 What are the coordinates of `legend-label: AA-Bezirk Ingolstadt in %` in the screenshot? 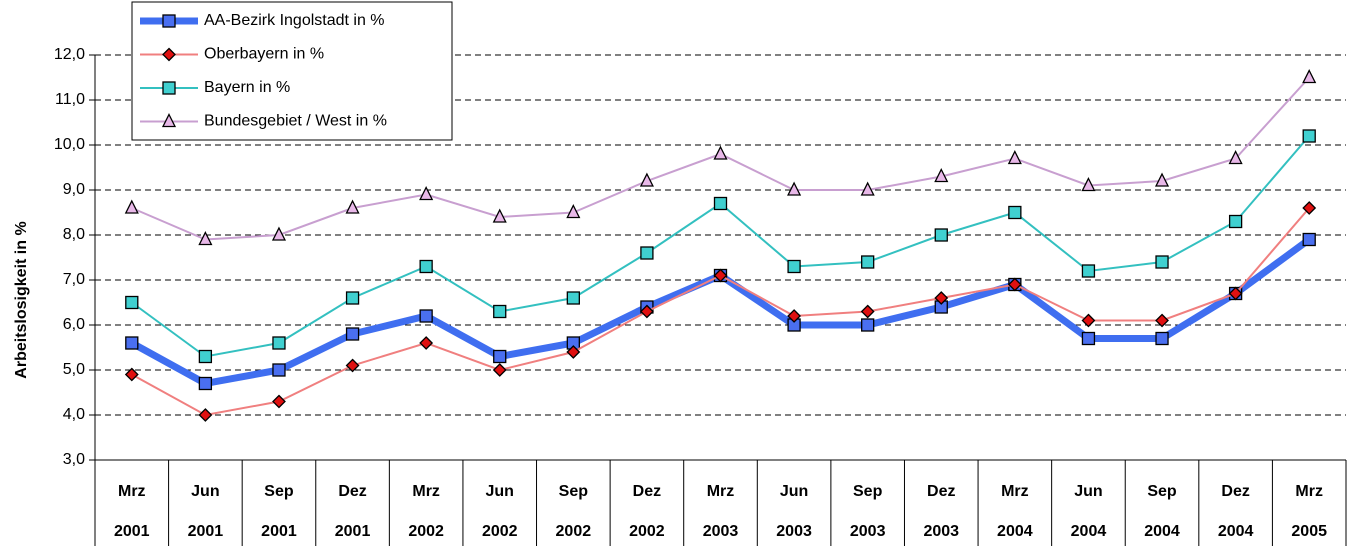 It's located at (294, 20).